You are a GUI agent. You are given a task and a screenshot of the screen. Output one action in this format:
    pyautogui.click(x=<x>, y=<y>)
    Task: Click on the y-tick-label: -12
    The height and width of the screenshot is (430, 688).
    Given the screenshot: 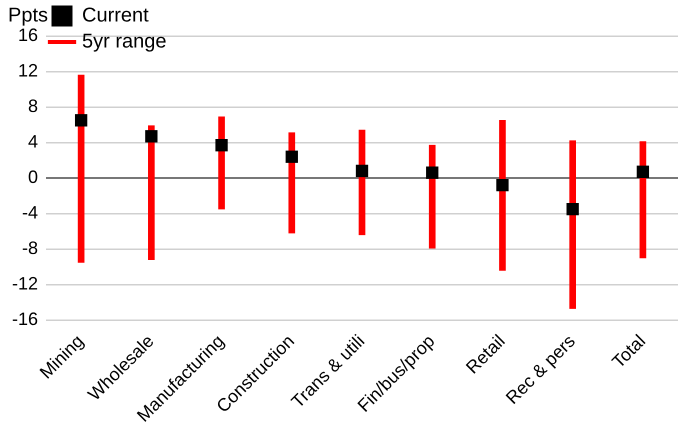 What is the action you would take?
    pyautogui.click(x=25, y=284)
    